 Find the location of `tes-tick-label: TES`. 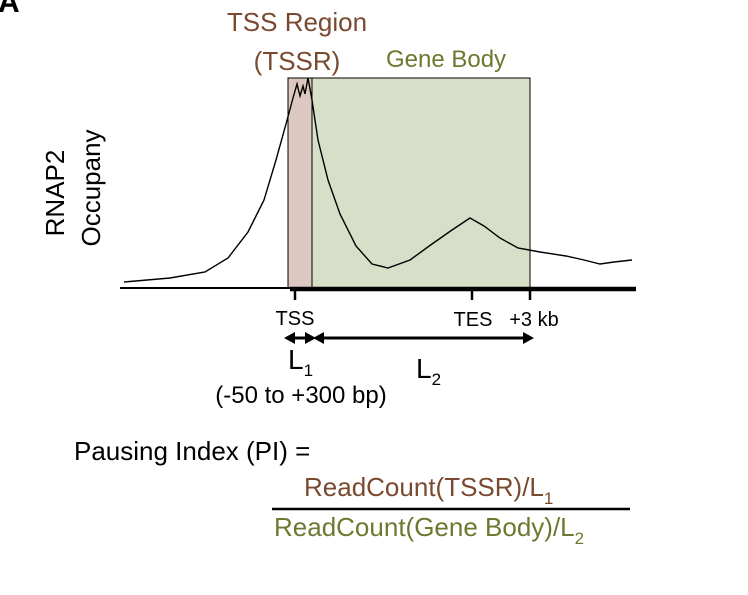

tes-tick-label: TES is located at coordinates (473, 320).